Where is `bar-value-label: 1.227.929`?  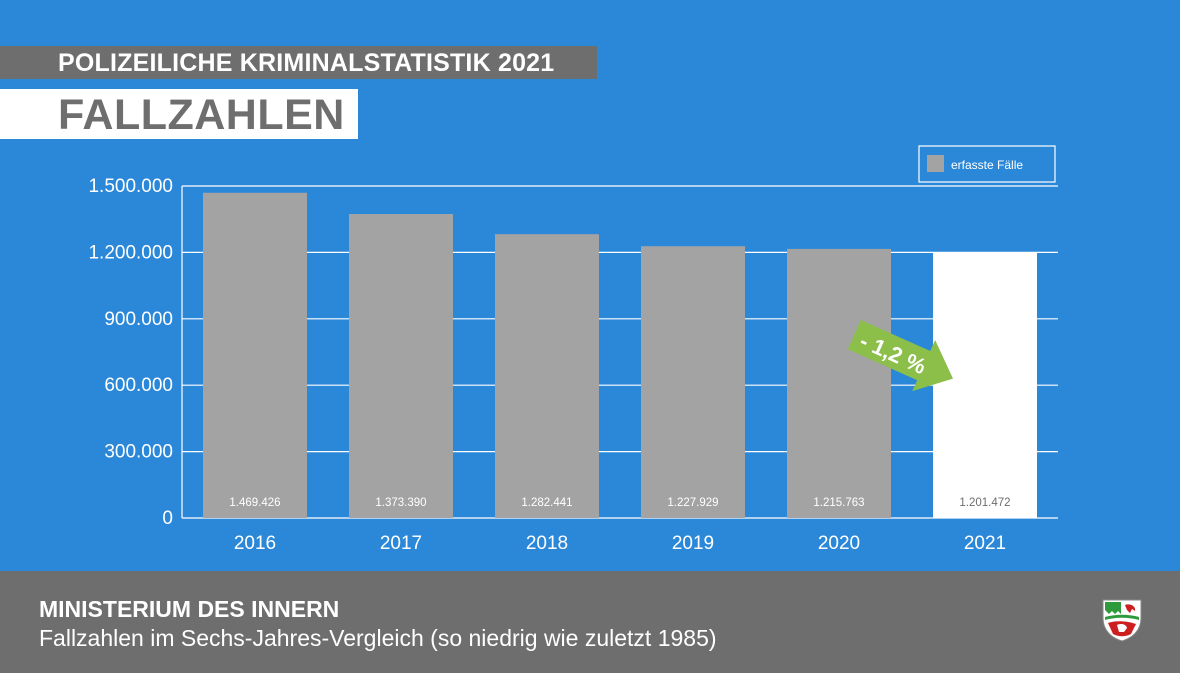
bar-value-label: 1.227.929 is located at coordinates (692, 503).